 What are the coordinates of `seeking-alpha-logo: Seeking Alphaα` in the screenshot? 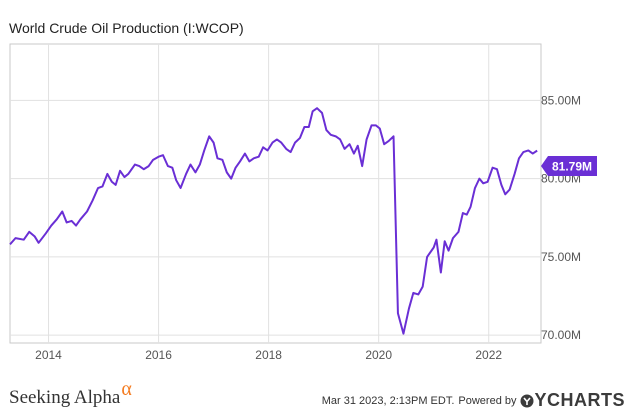 It's located at (70, 393).